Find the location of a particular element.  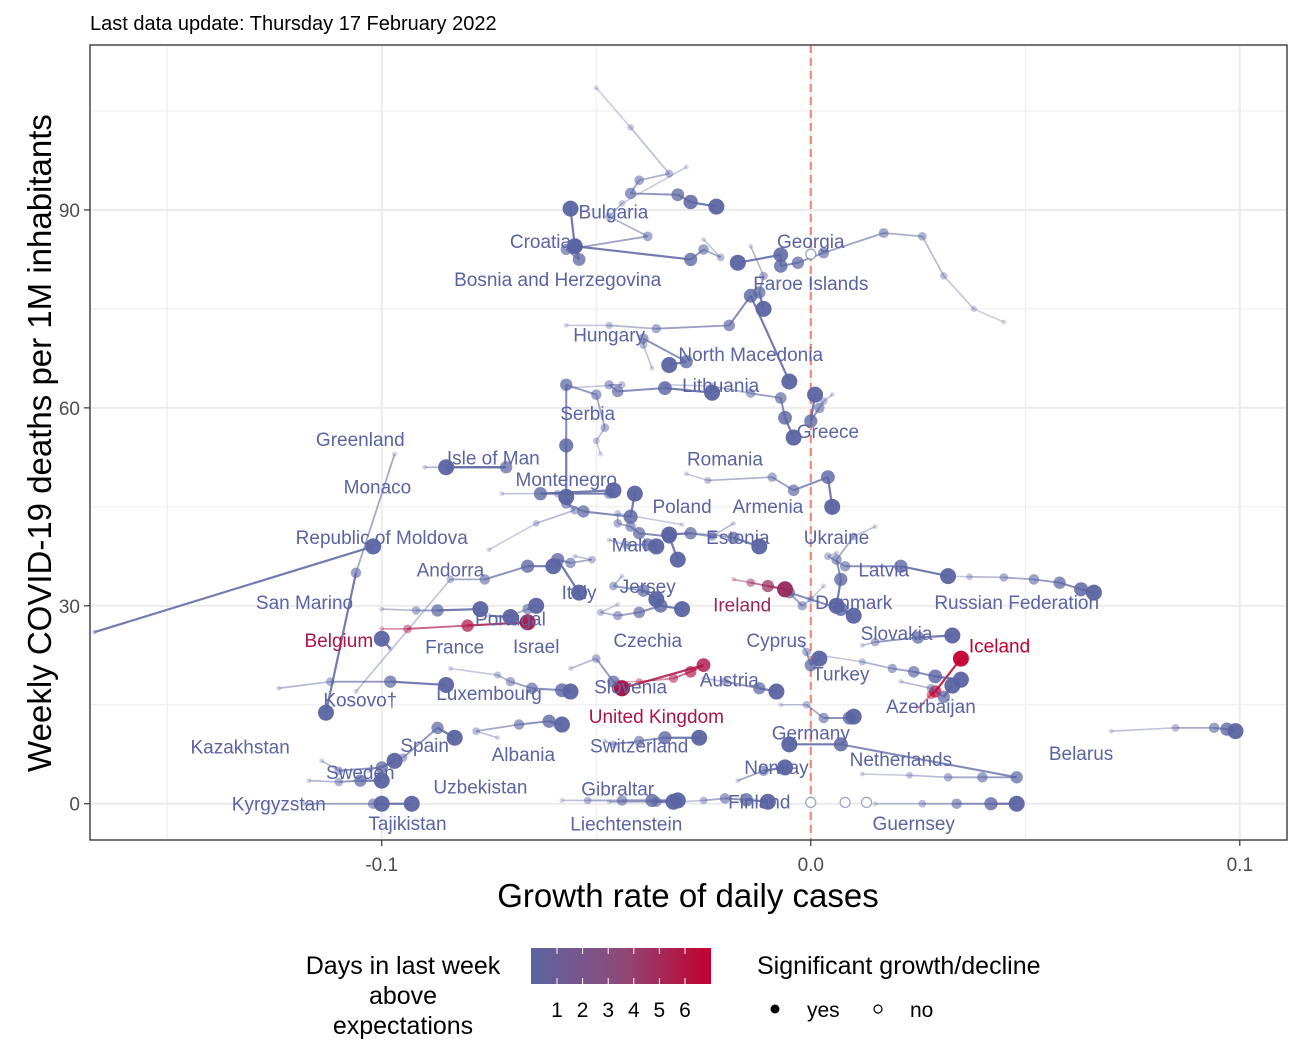

country-label: Iceland is located at coordinates (999, 646).